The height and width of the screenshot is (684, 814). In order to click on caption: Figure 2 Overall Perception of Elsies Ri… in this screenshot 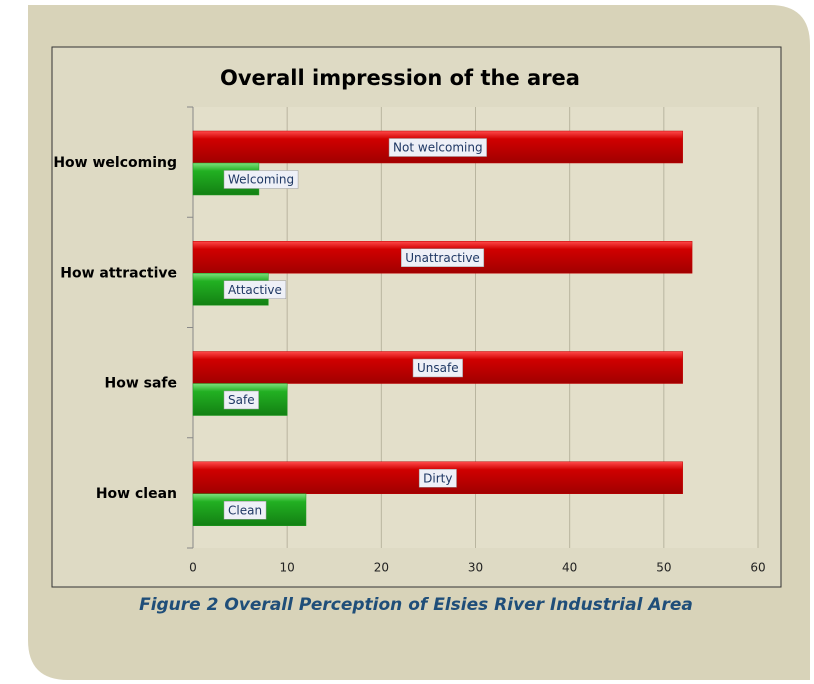, I will do `click(416, 605)`.